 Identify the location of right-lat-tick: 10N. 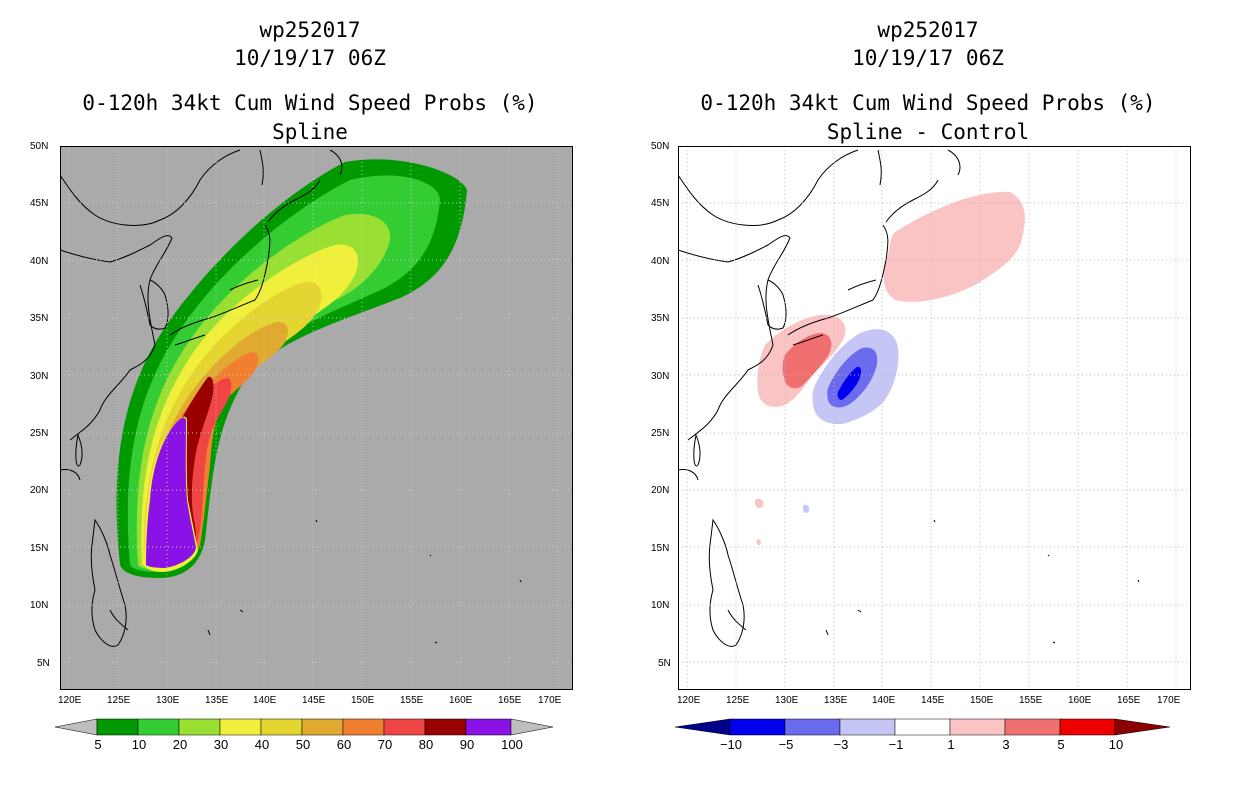
(660, 605).